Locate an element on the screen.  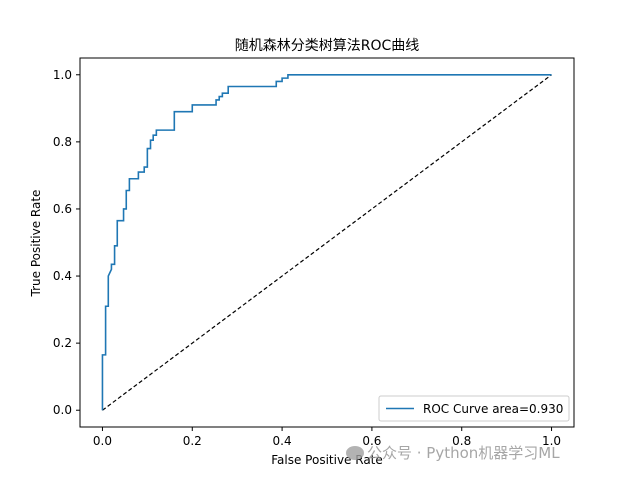
watermark: 公众号 · Python机器学习ML is located at coordinates (453, 452).